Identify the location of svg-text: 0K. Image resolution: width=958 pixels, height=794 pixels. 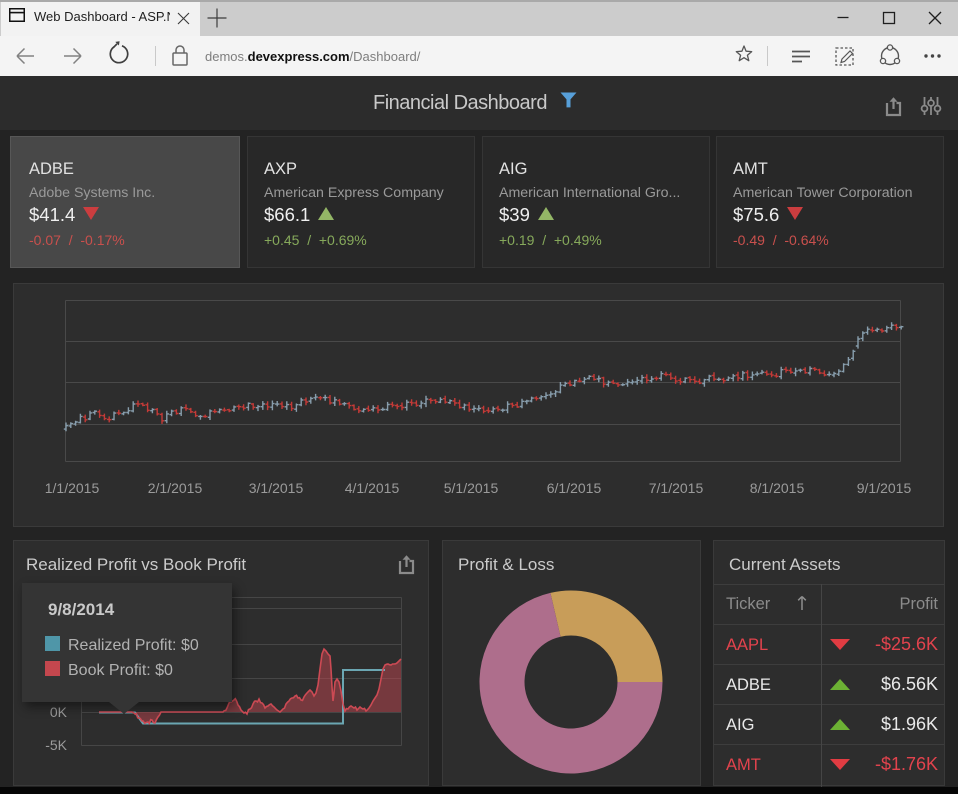
(59, 712).